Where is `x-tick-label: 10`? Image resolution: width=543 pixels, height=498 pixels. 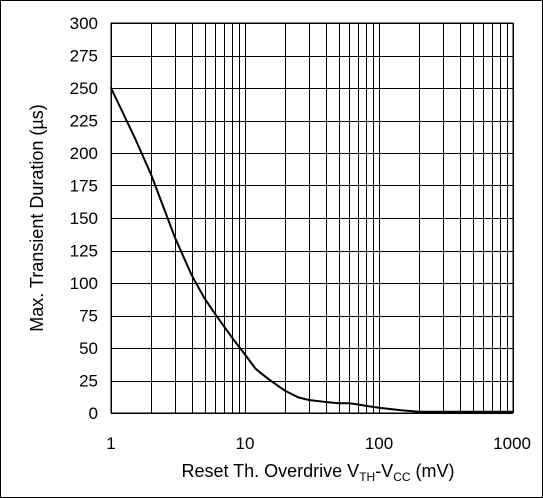
x-tick-label: 10 is located at coordinates (245, 443).